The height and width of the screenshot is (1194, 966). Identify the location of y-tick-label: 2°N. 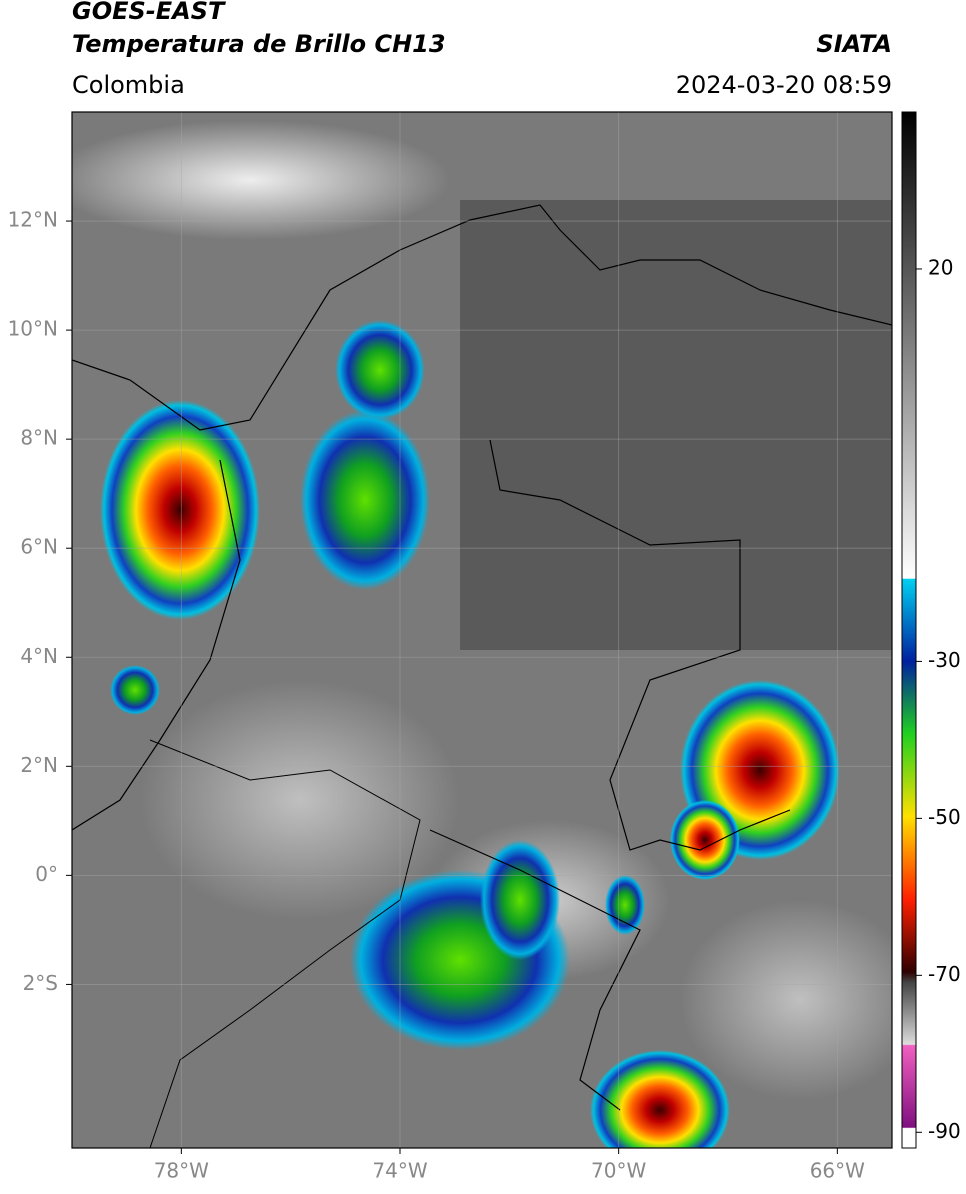
(39, 765).